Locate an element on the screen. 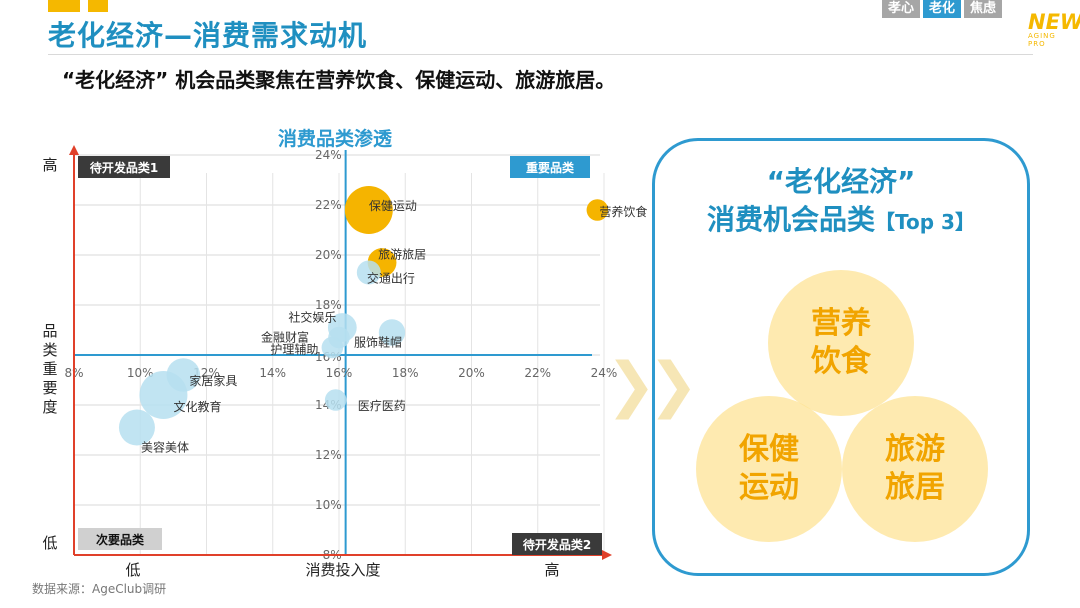 The width and height of the screenshot is (1080, 608). quadrant-label-develop1-bg is located at coordinates (124, 167).